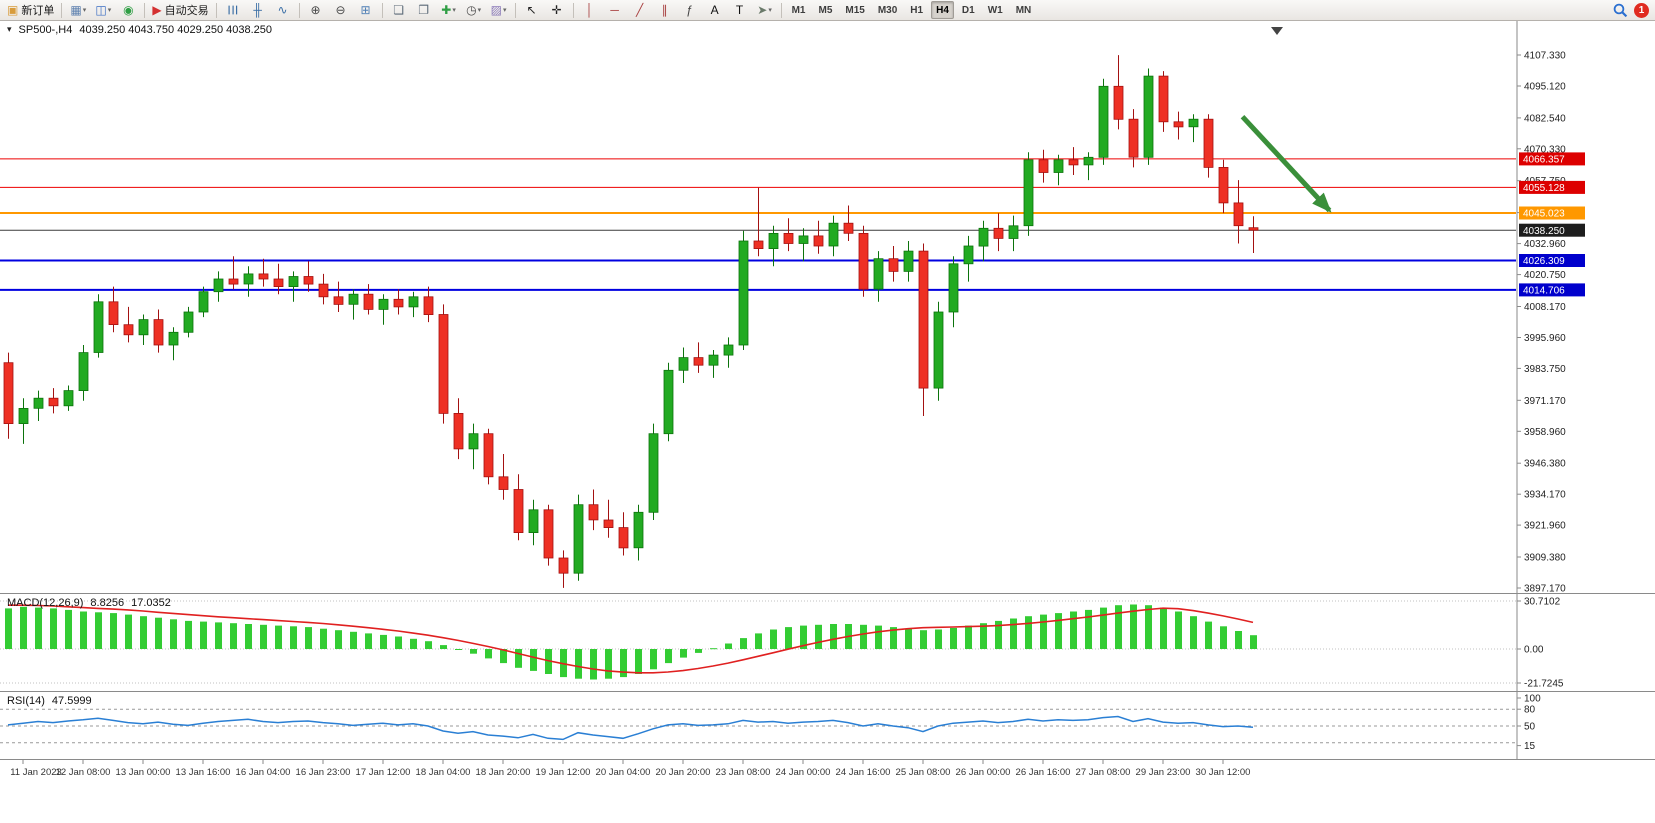 This screenshot has height=823, width=1655. What do you see at coordinates (1545, 401) in the screenshot?
I see `svg-text: 3971.170` at bounding box center [1545, 401].